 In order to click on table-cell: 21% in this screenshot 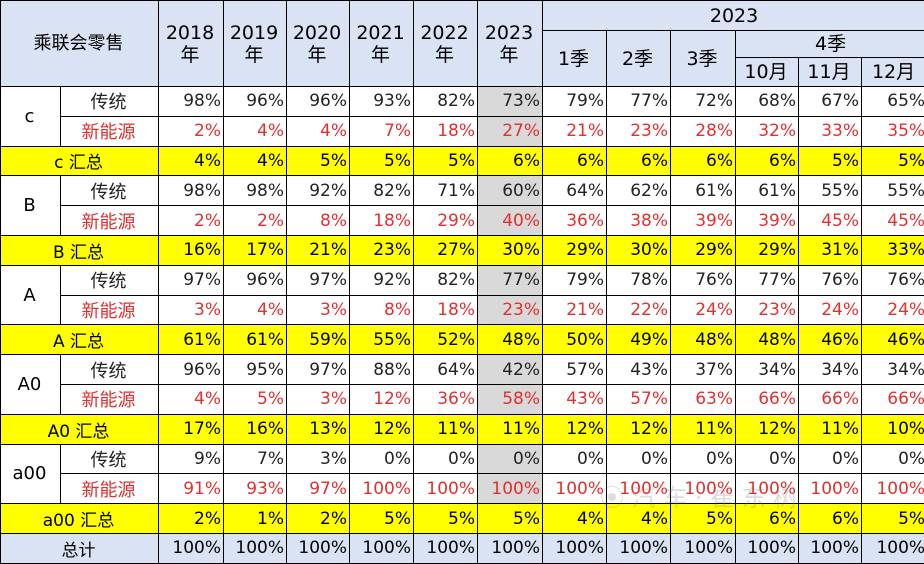, I will do `click(575, 131)`.